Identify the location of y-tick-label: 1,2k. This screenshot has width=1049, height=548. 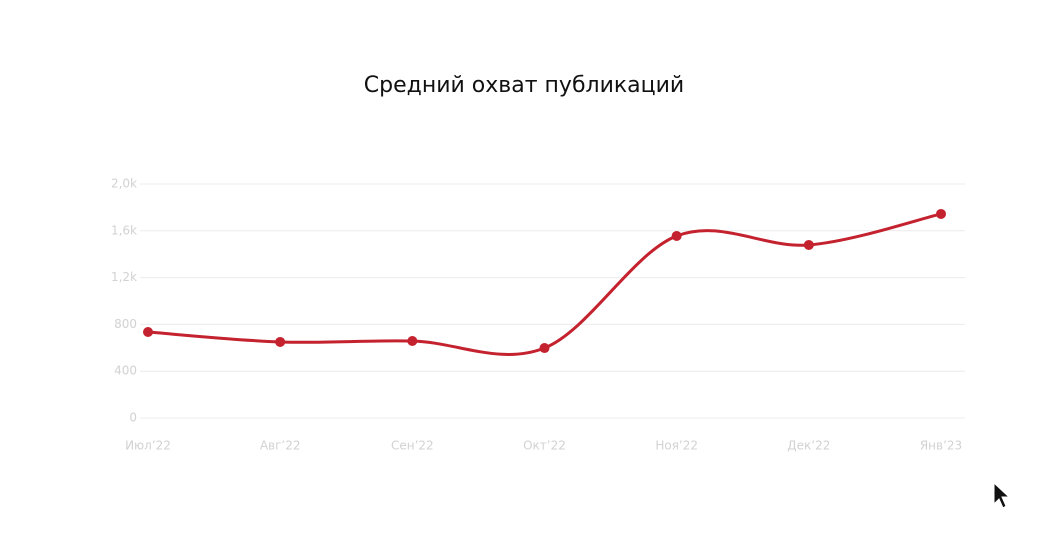
(124, 277).